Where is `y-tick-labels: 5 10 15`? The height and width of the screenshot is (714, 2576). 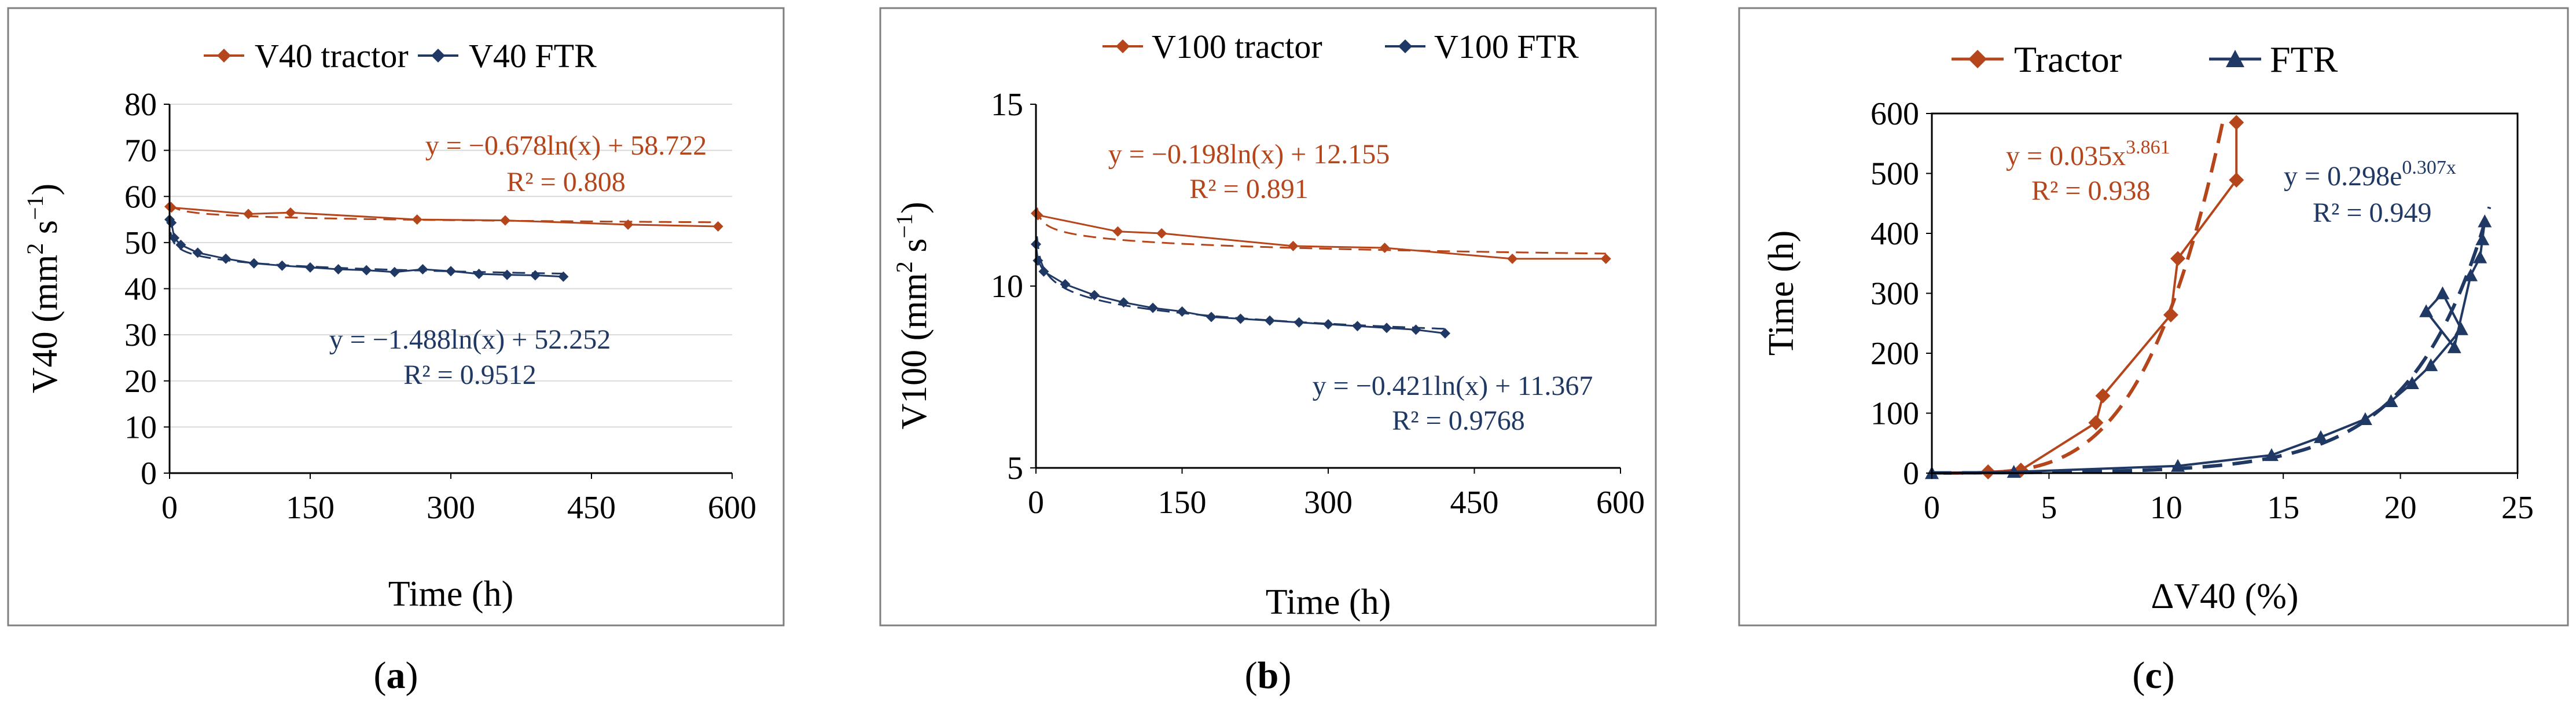
y-tick-labels: 5 10 15 is located at coordinates (1014, 286).